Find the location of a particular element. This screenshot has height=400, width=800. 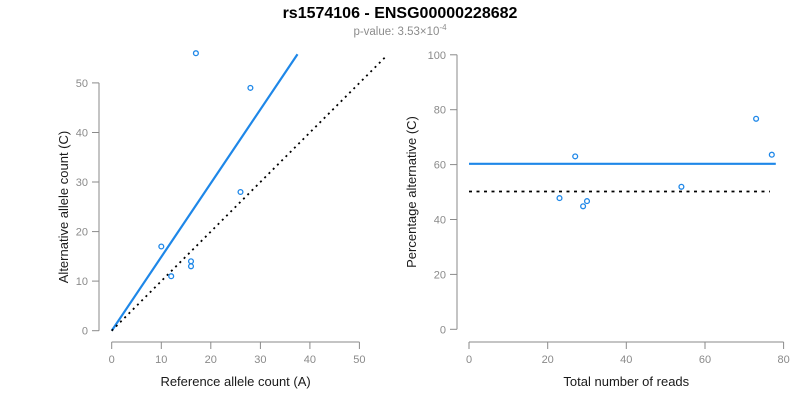

pvalue-text: p-value: 3.53×10 is located at coordinates (396, 32).